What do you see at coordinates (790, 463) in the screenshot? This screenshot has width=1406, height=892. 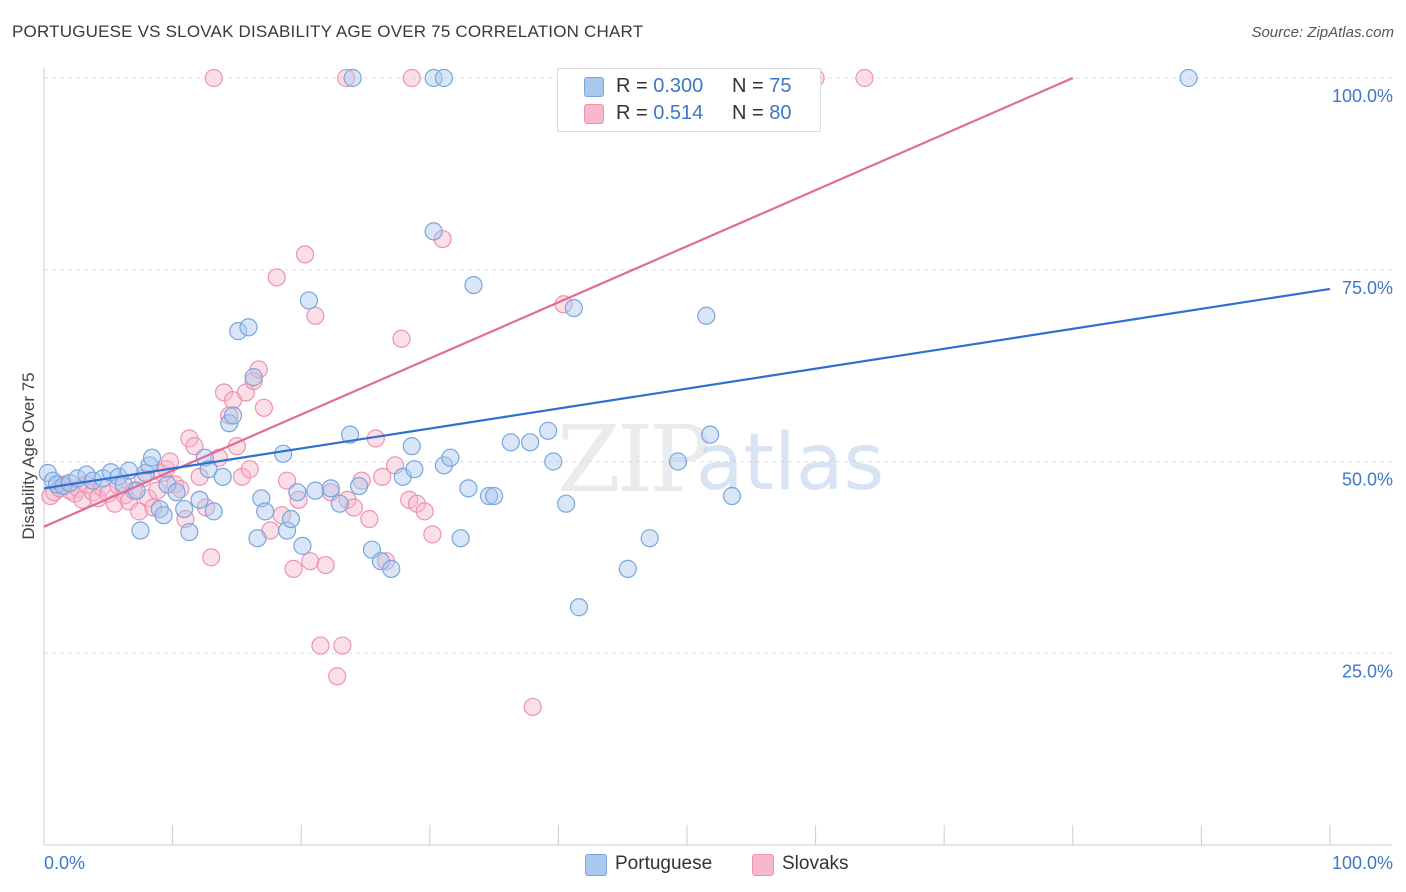 I see `watermark-atlas: atlas` at bounding box center [790, 463].